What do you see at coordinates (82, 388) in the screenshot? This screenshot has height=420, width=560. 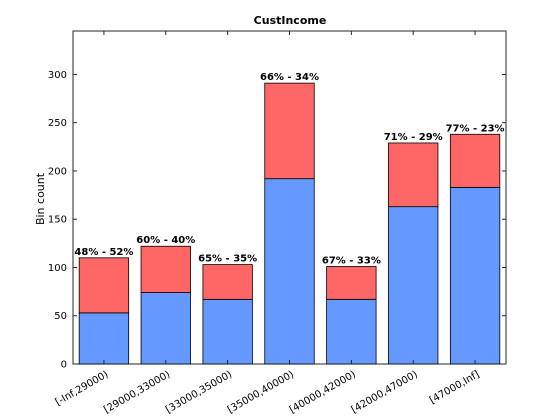 I see `x-tick-label: [-Inf,29000)` at bounding box center [82, 388].